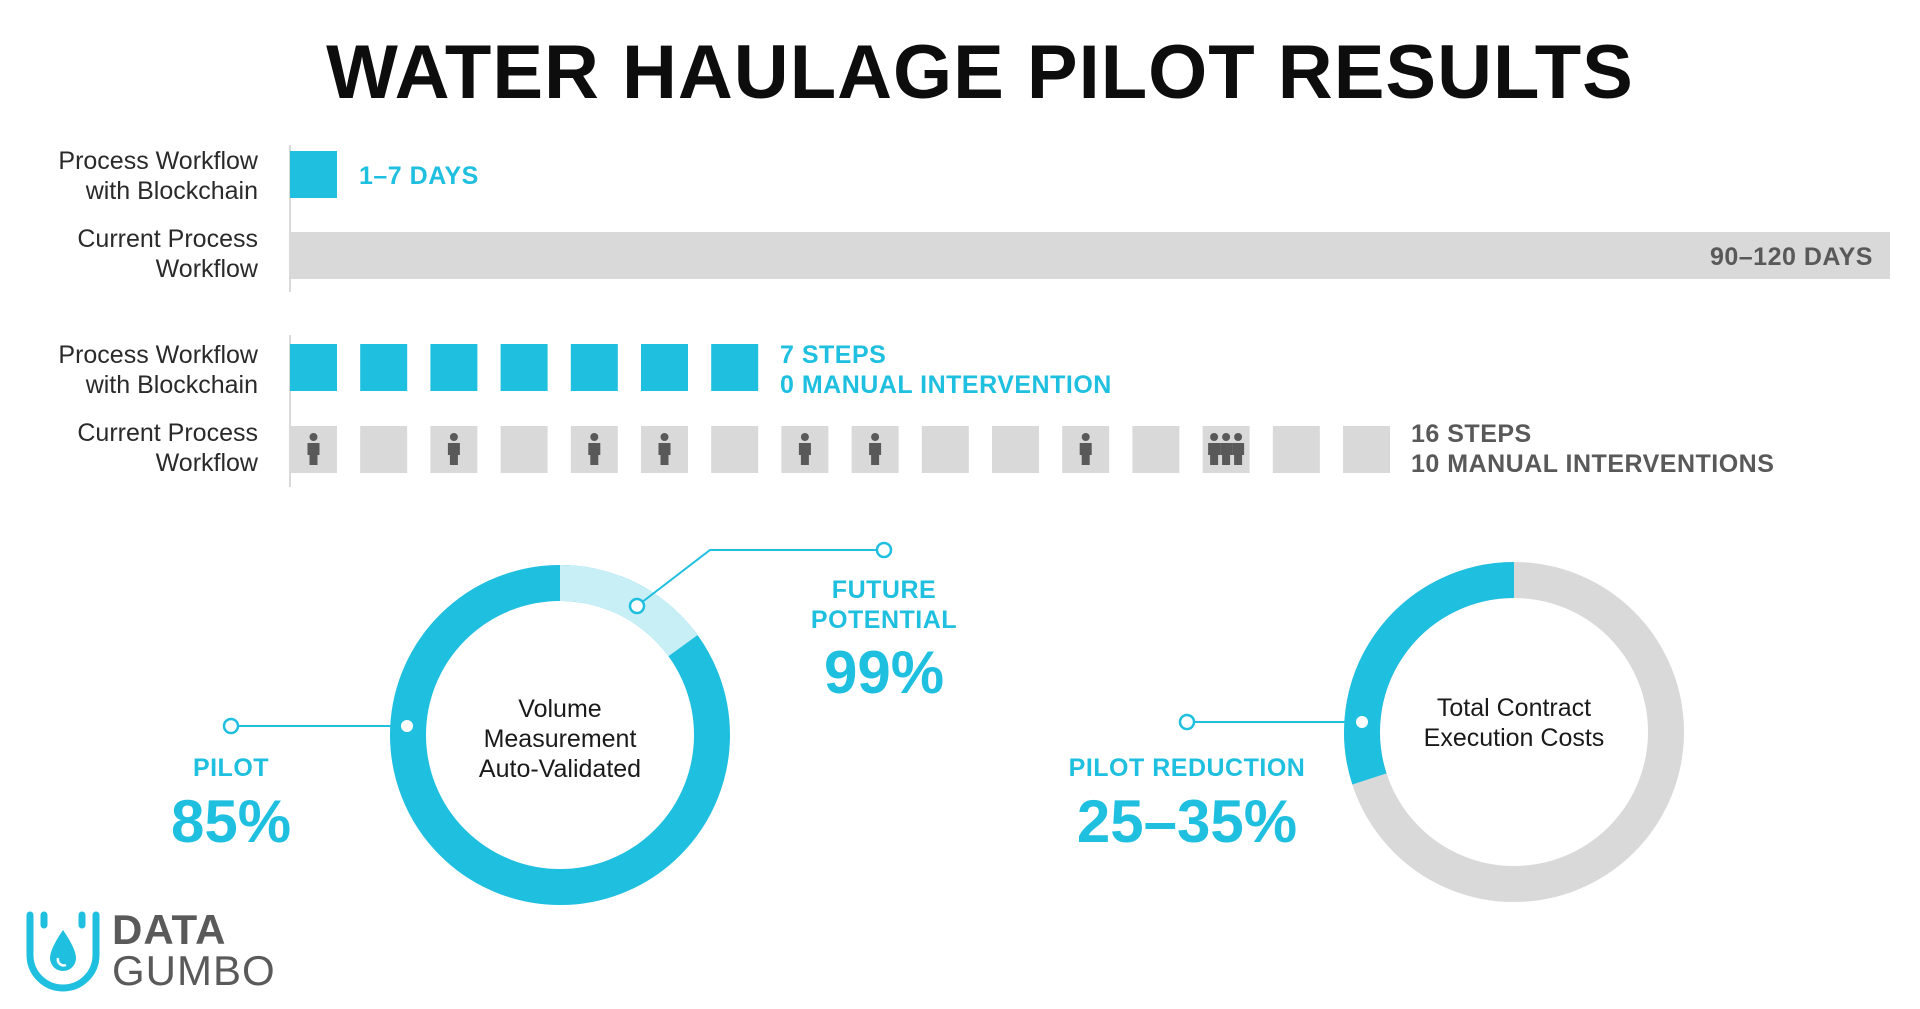 The width and height of the screenshot is (1920, 1009). Describe the element at coordinates (1187, 768) in the screenshot. I see `reduction-label: PILOT REDUCTION` at that location.